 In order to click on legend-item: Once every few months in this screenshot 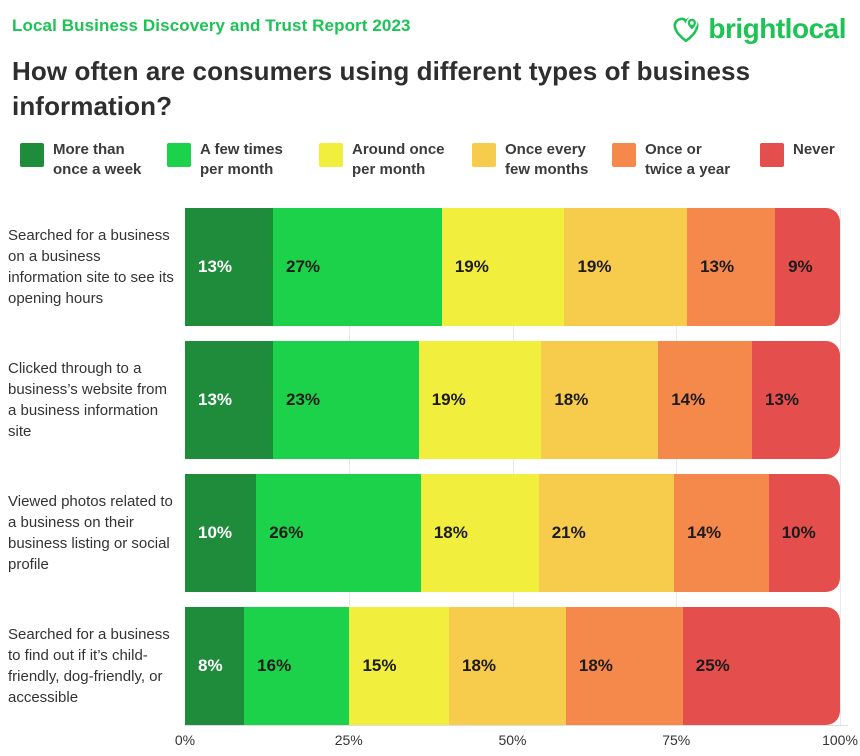, I will do `click(530, 159)`.